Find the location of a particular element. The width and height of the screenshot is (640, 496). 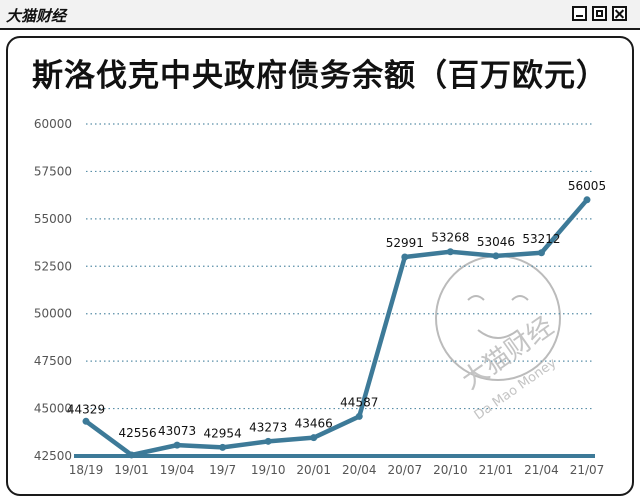

data-label: 43466 is located at coordinates (314, 424).